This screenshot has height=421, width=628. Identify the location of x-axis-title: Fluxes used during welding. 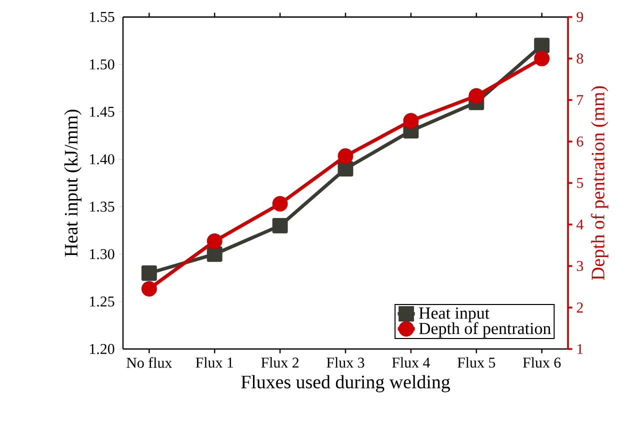
(345, 383).